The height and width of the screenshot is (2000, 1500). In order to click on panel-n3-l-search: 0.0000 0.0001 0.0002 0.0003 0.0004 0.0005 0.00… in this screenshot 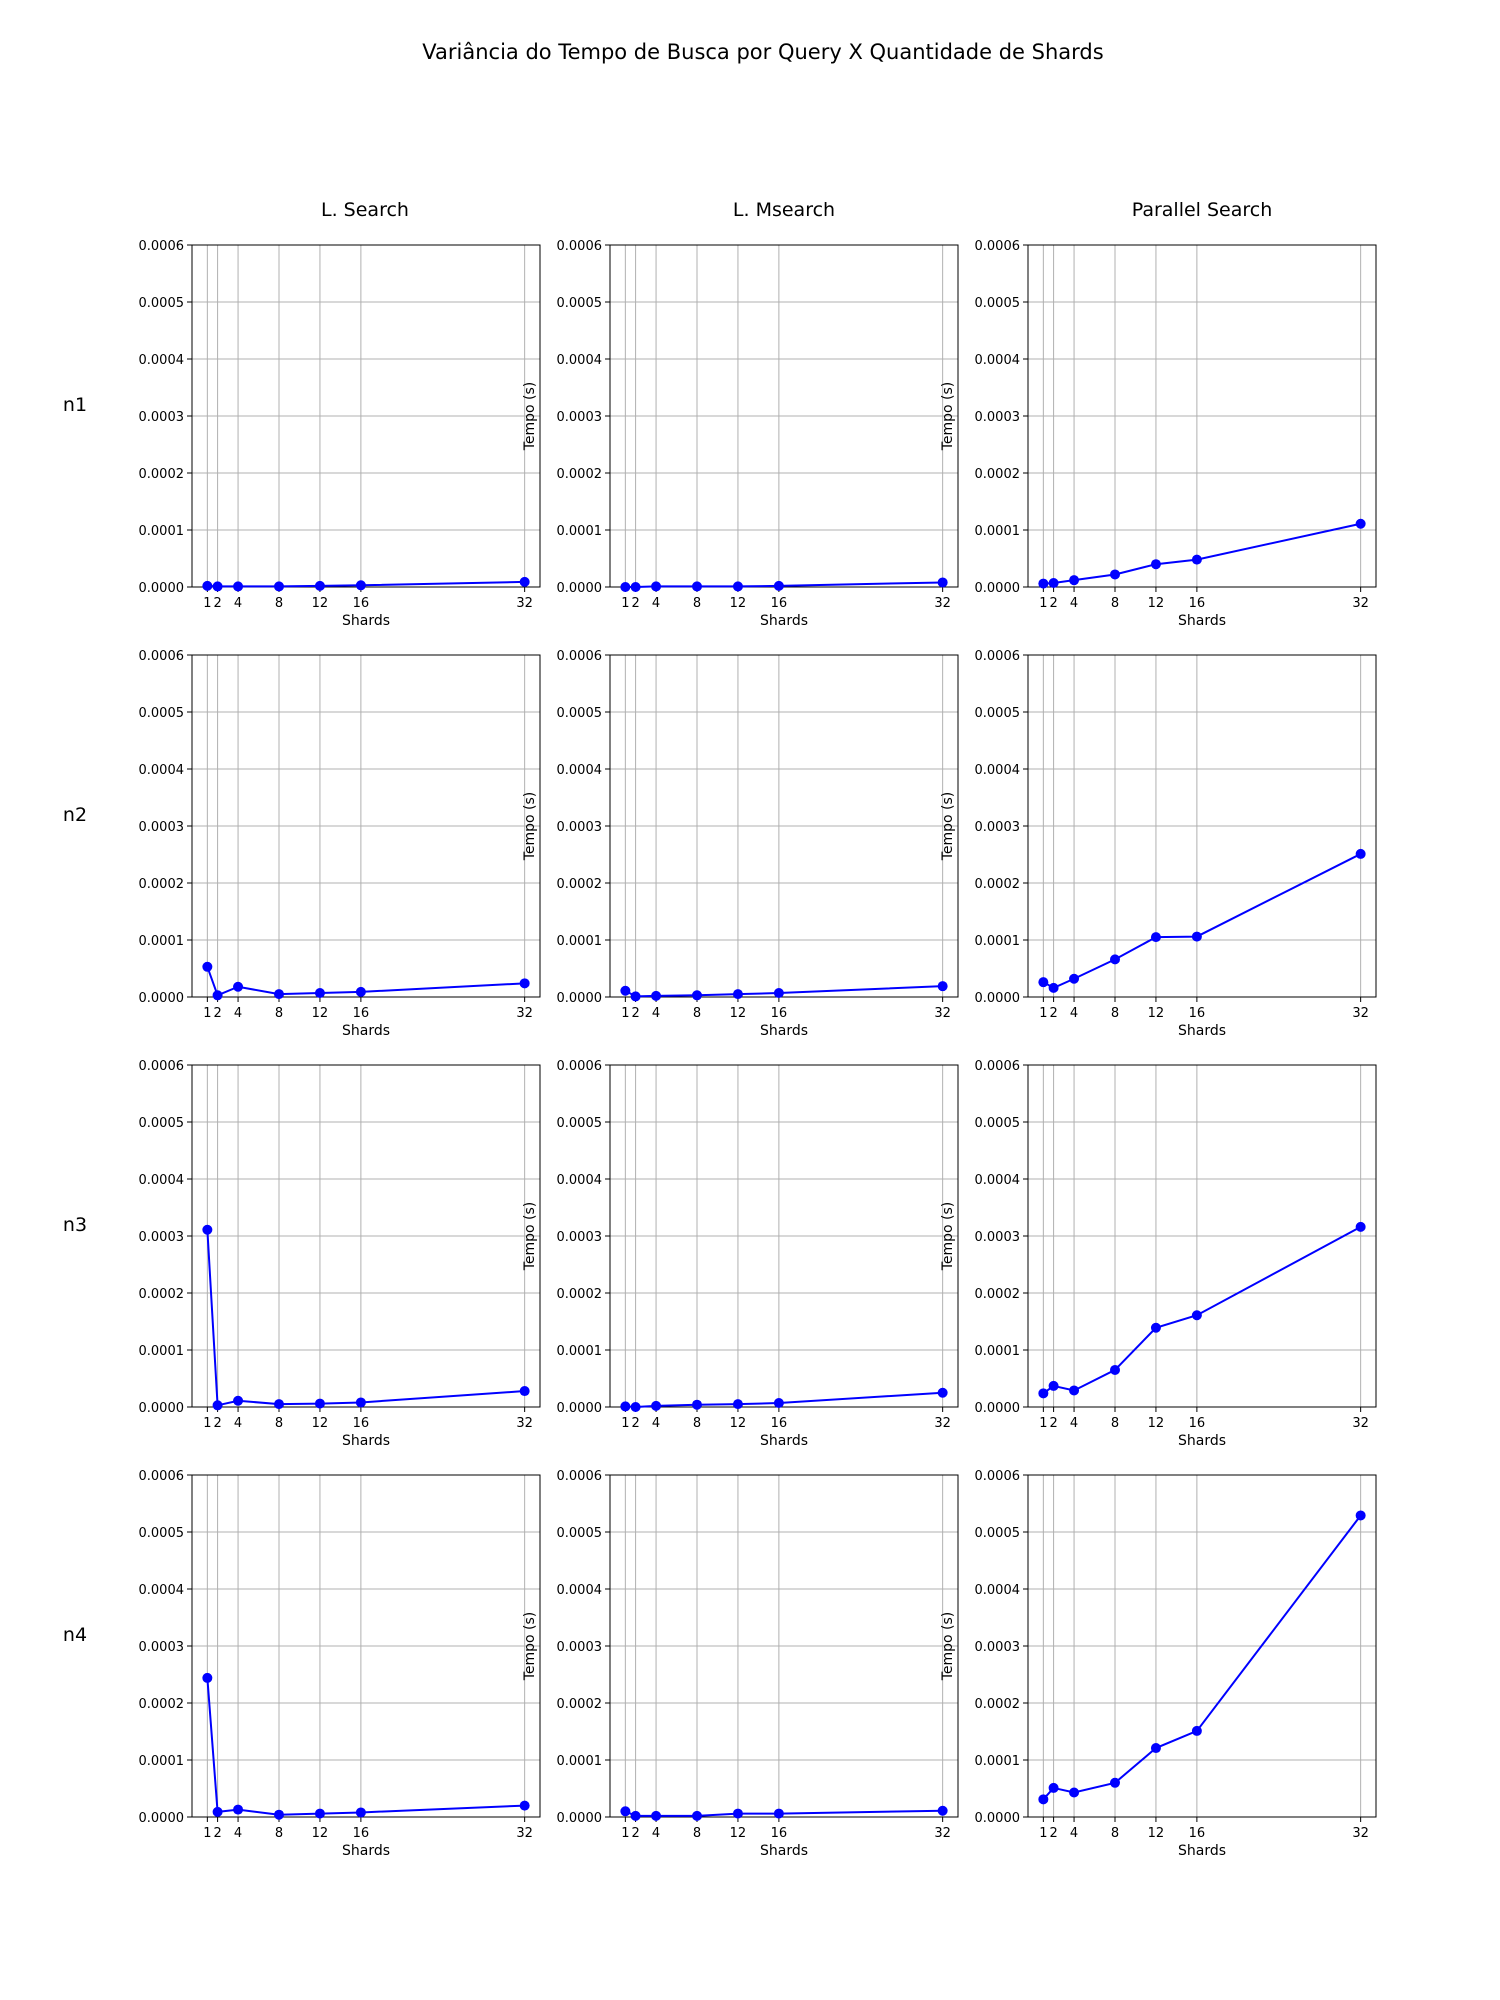, I will do `click(340, 1254)`.